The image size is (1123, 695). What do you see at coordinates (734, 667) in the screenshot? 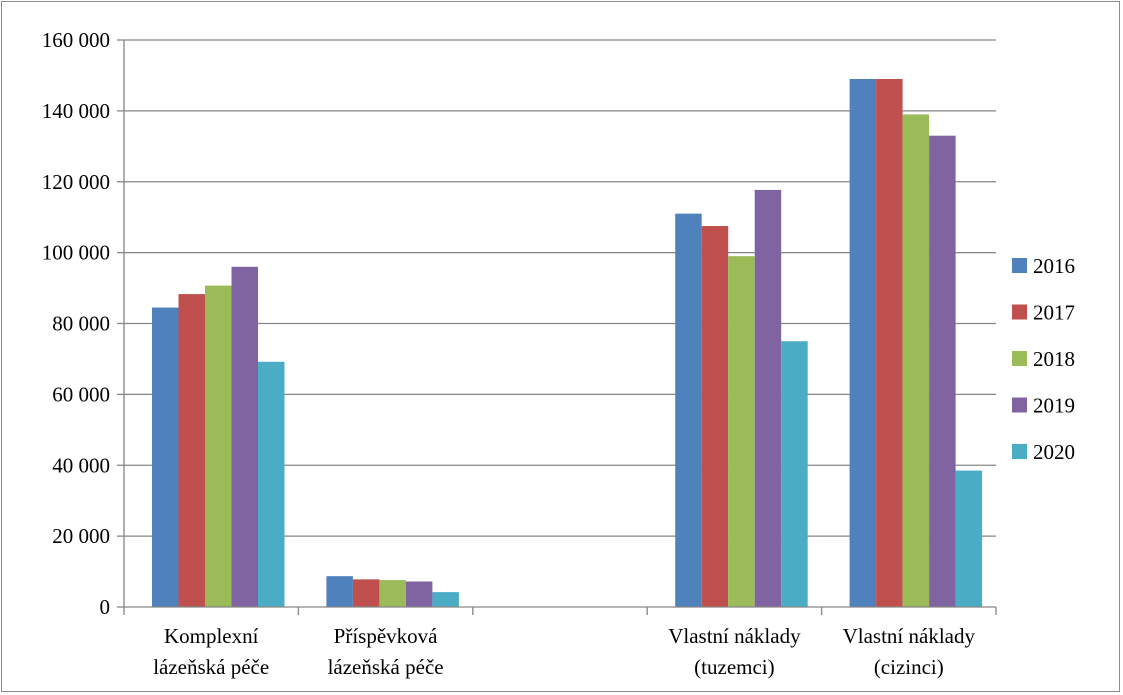
I see `category-label: (tuzemci)` at bounding box center [734, 667].